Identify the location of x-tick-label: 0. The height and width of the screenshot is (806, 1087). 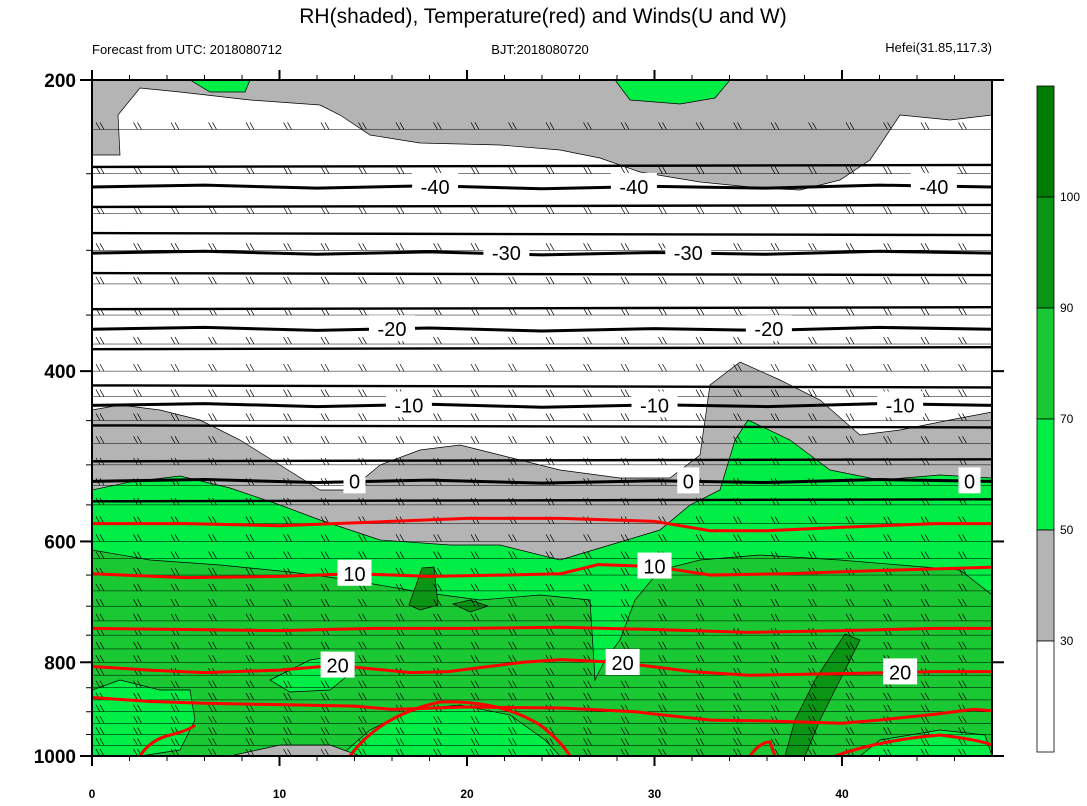
(92, 794).